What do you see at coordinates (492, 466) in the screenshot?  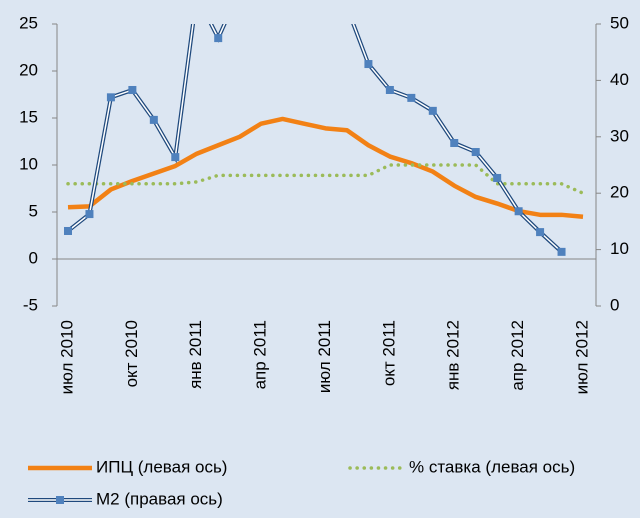 I see `legend-label: % ставка (левая ось)` at bounding box center [492, 466].